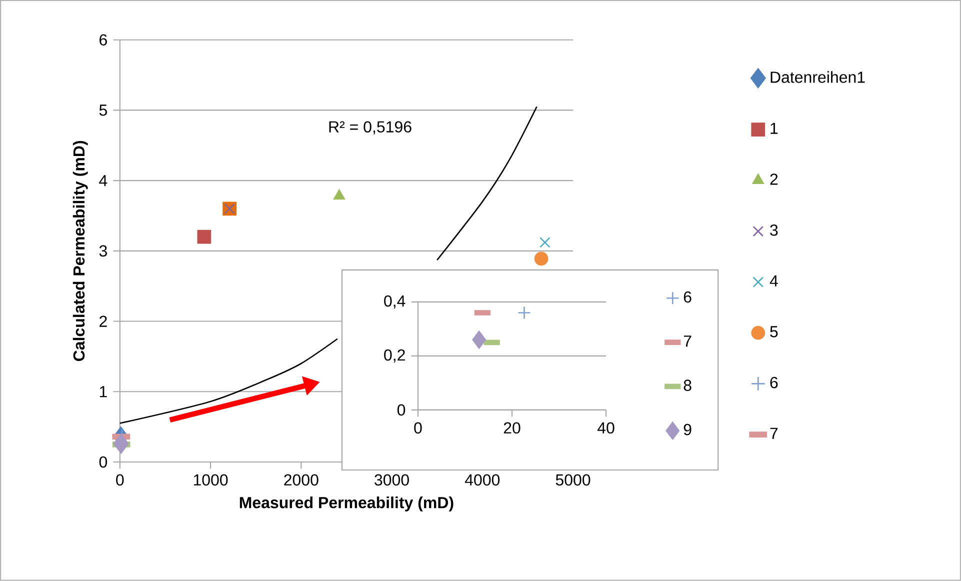  I want to click on x-axis-title: Measured Permeability (mD), so click(347, 504).